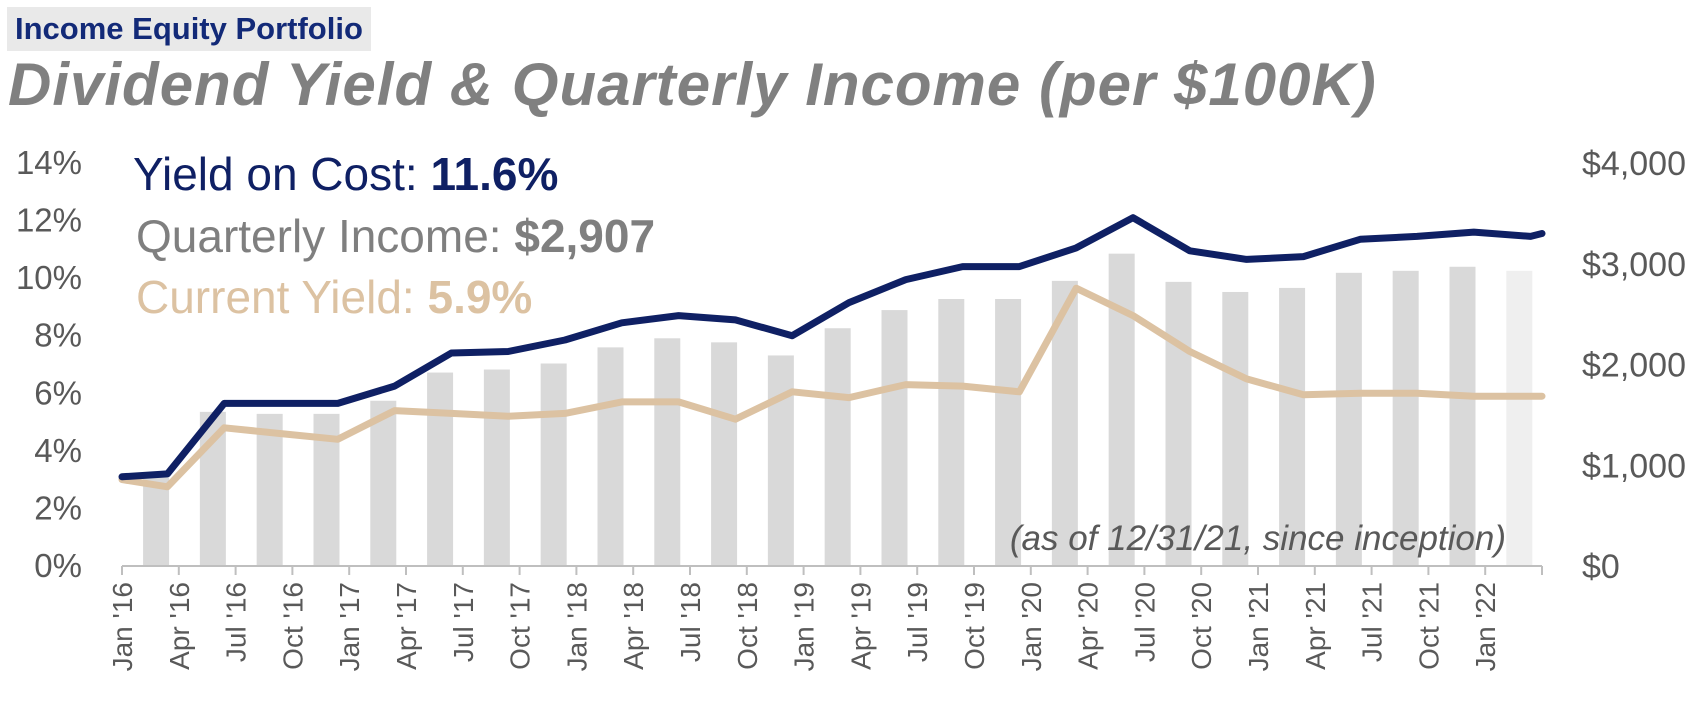 This screenshot has width=1708, height=722. Describe the element at coordinates (1634, 164) in the screenshot. I see `y-right-tick-label: $4,000` at that location.